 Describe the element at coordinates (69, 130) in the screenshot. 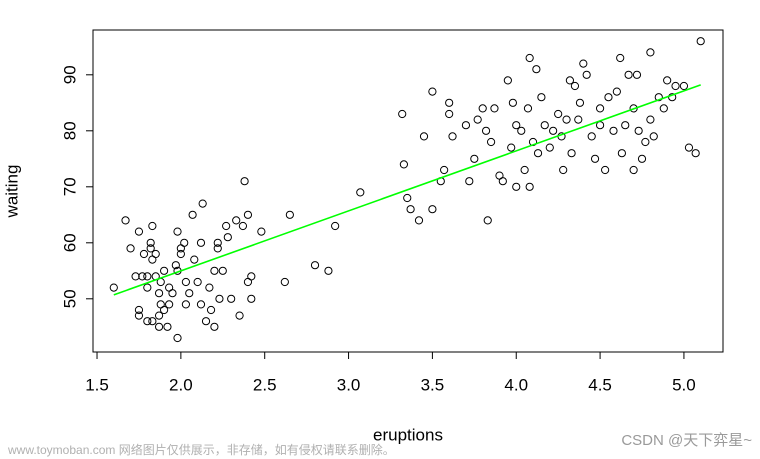

I see `y-tick-label: 80` at that location.